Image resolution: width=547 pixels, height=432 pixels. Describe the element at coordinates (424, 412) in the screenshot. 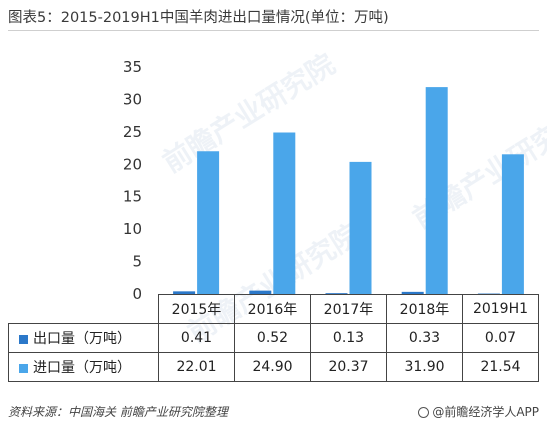

I see `app-logo-icon` at that location.